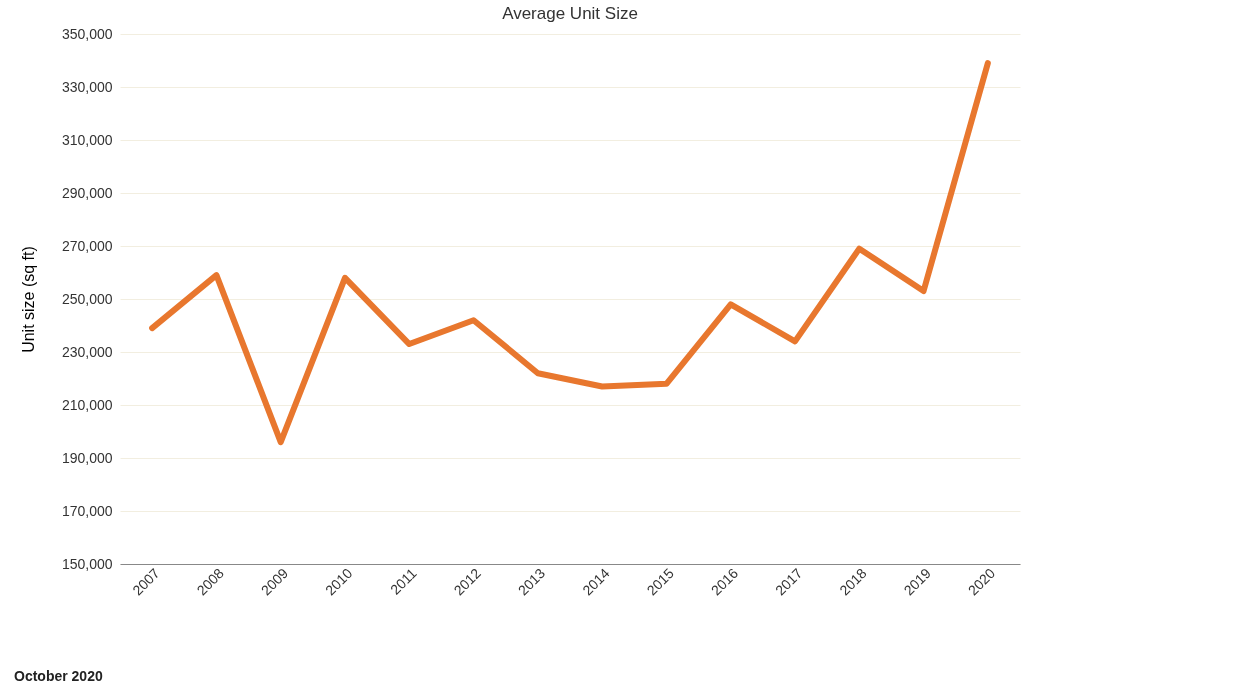  What do you see at coordinates (87, 510) in the screenshot?
I see `y-tick-label: 170,000` at bounding box center [87, 510].